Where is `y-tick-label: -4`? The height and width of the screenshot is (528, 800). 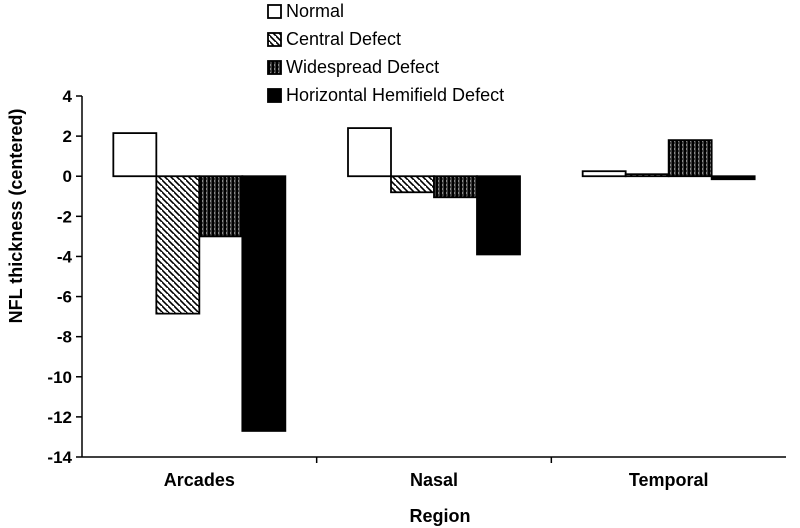 y-tick-label: -4 is located at coordinates (65, 256).